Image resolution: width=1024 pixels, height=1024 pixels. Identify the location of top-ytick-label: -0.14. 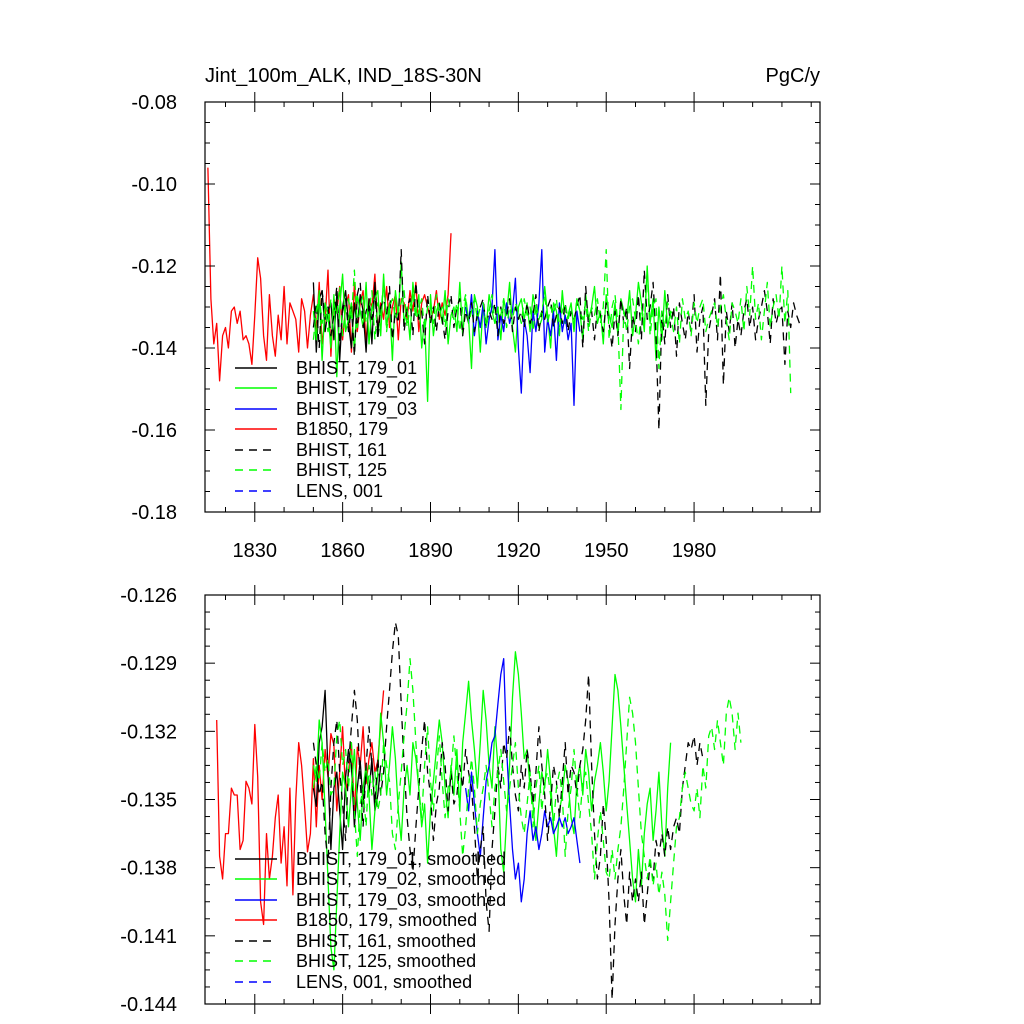
(154, 349).